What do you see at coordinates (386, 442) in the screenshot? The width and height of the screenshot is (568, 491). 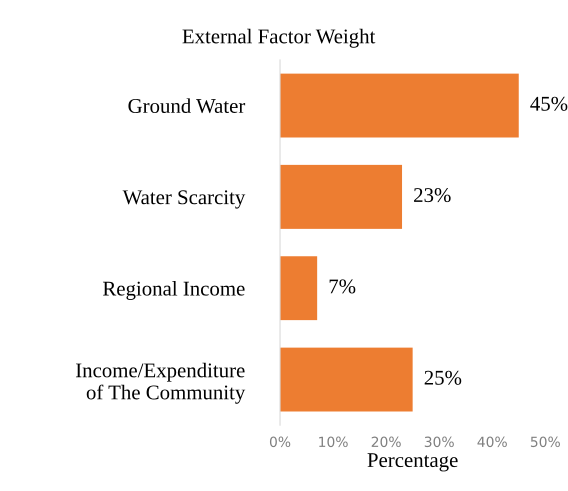 I see `x-tick-label: 20%` at bounding box center [386, 442].